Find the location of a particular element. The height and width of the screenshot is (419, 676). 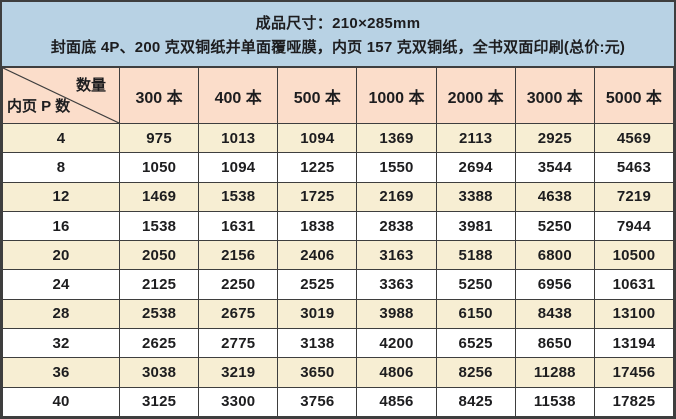

quantity-axis-label: 数量 is located at coordinates (90, 85).